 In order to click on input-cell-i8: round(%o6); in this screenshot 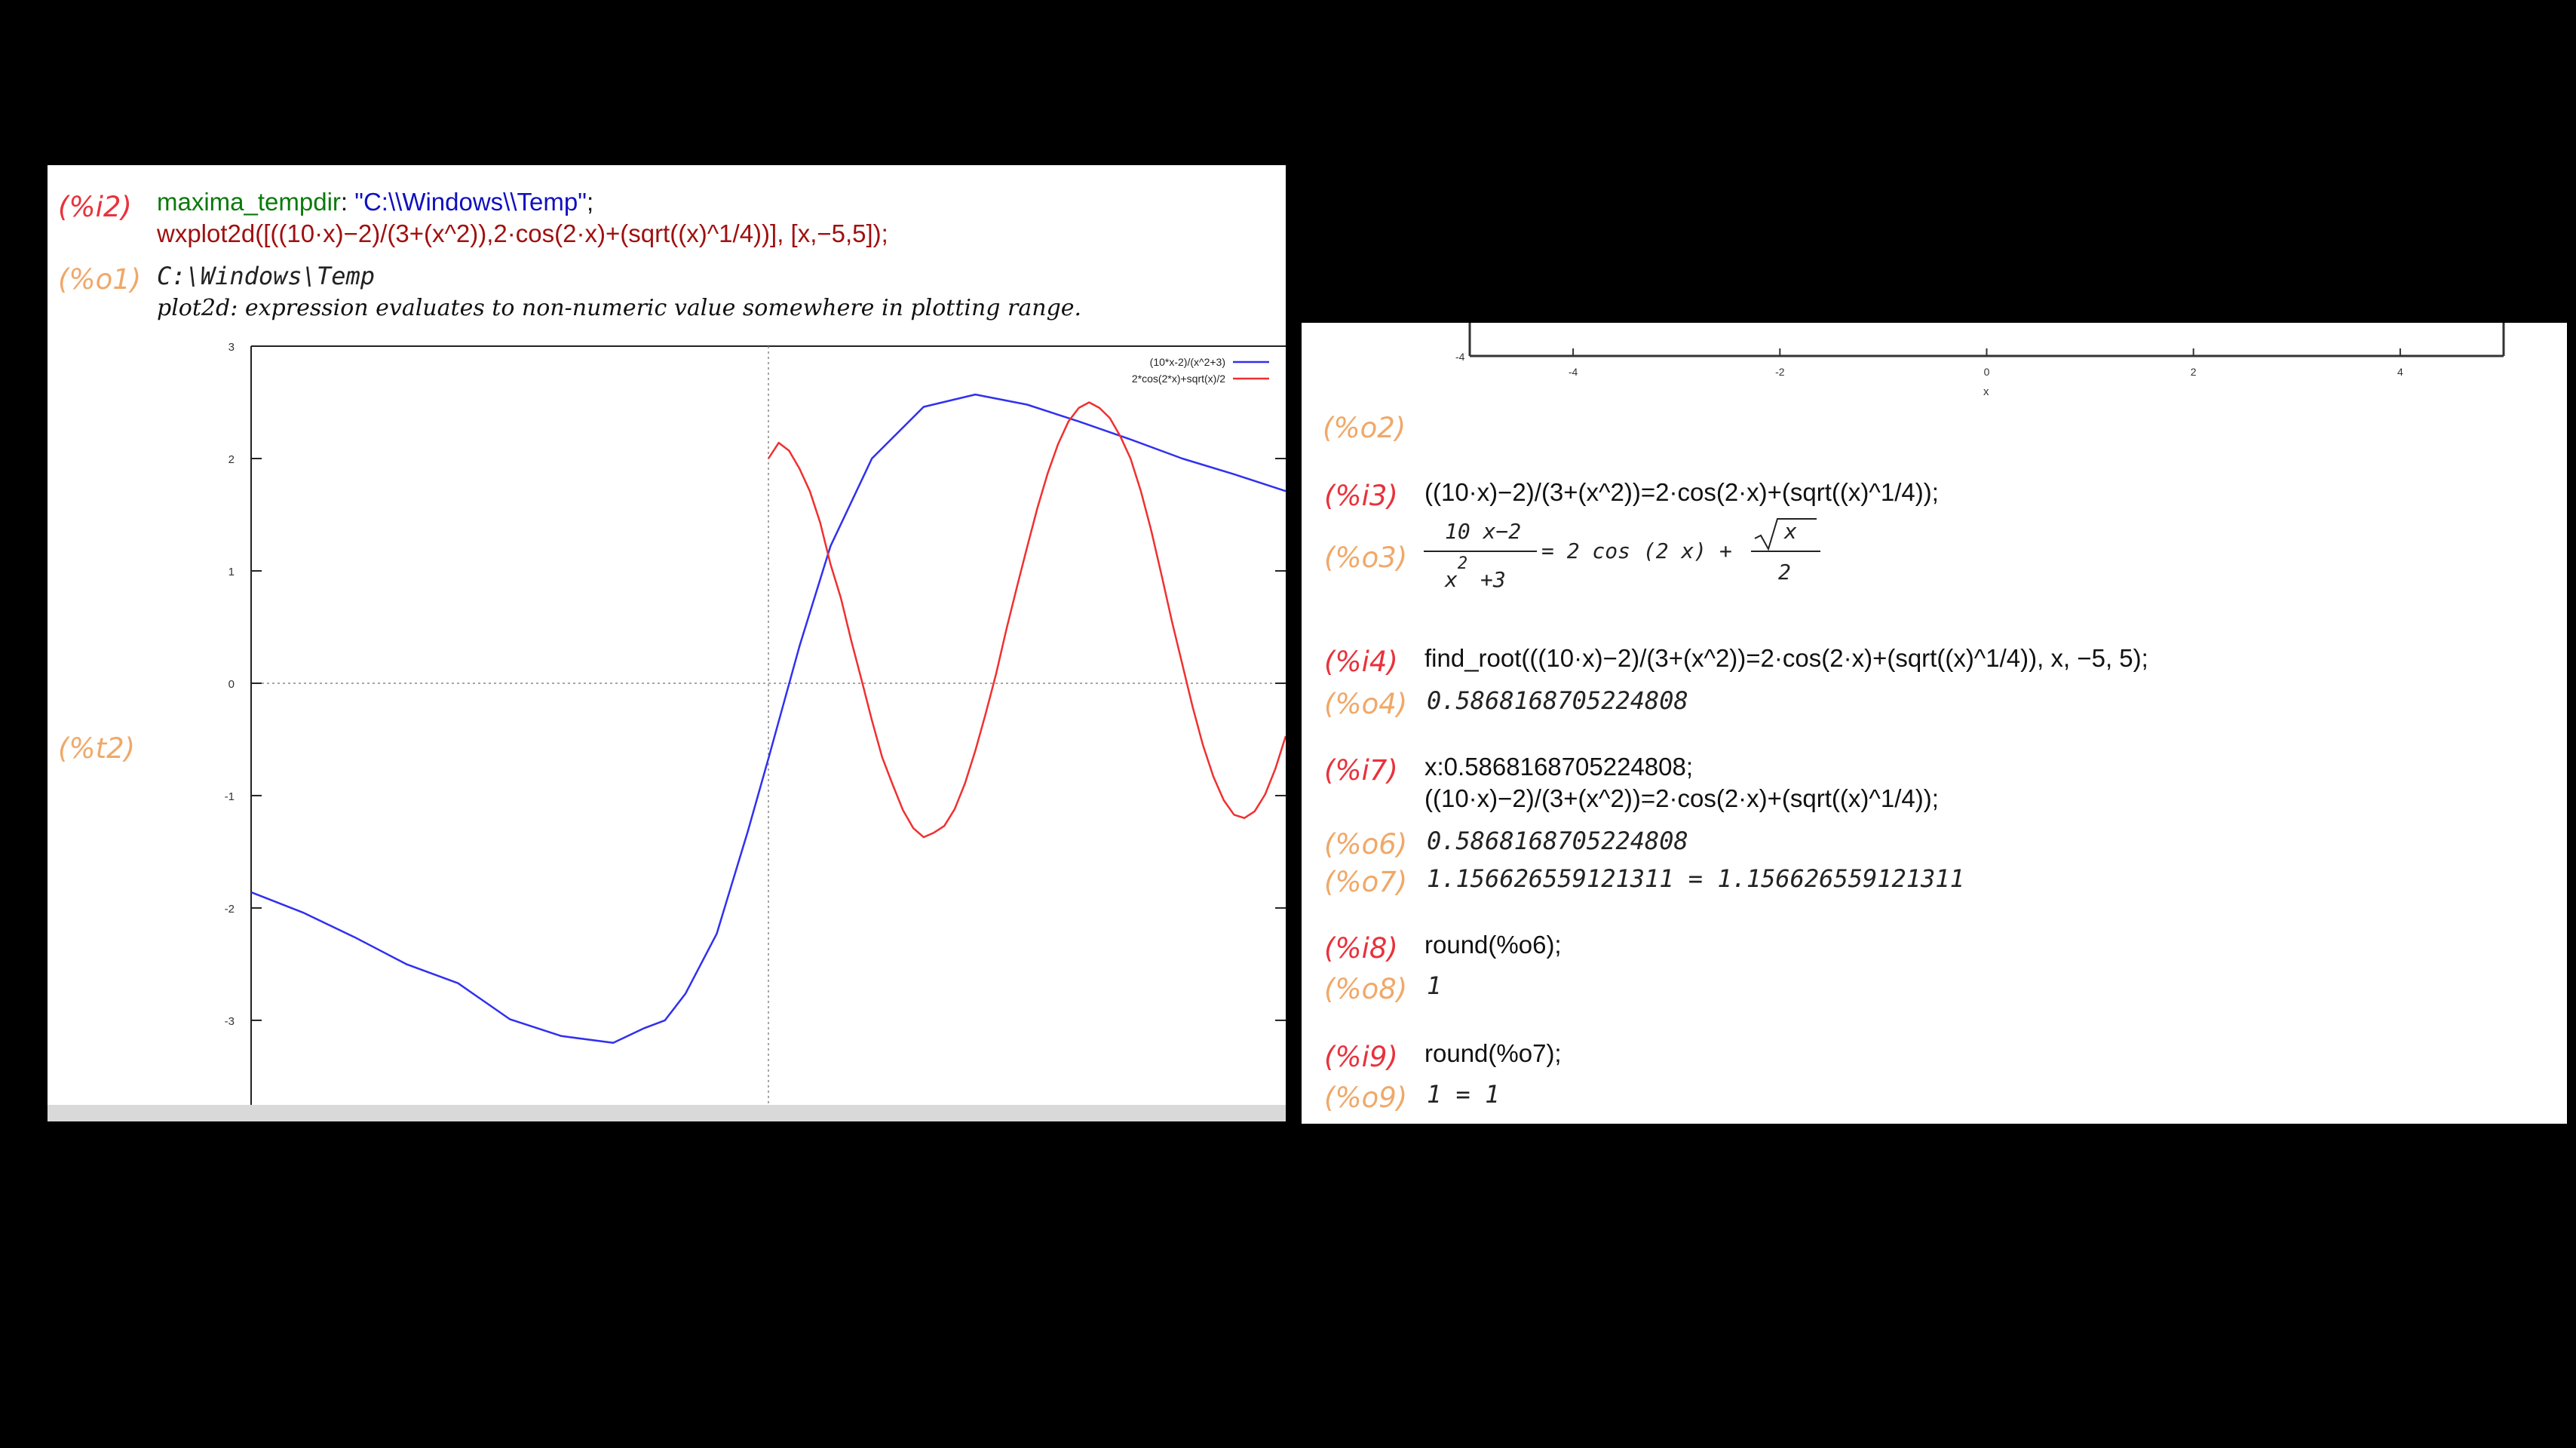, I will do `click(1493, 945)`.